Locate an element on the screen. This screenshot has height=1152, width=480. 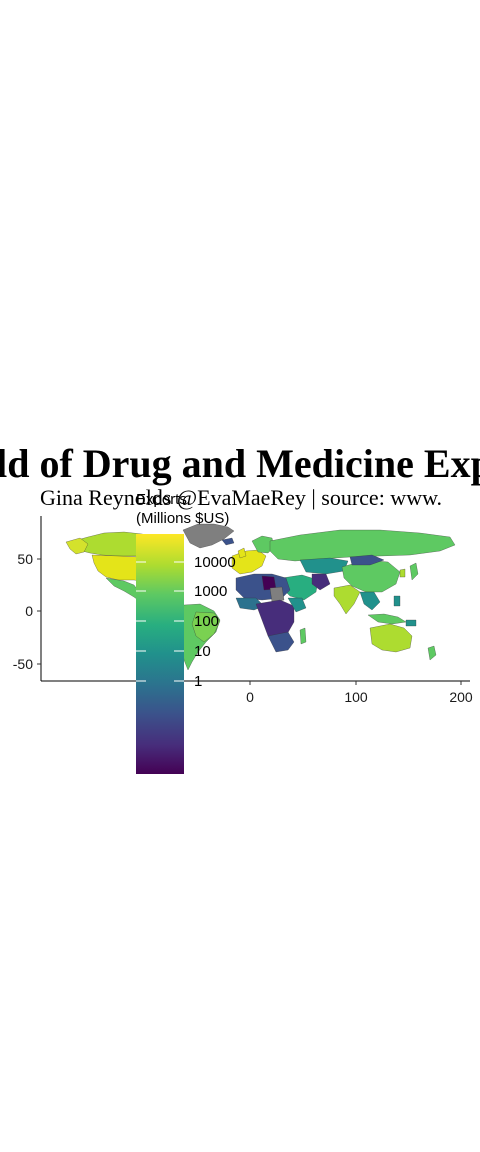
country-southeast-asia is located at coordinates (370, 601).